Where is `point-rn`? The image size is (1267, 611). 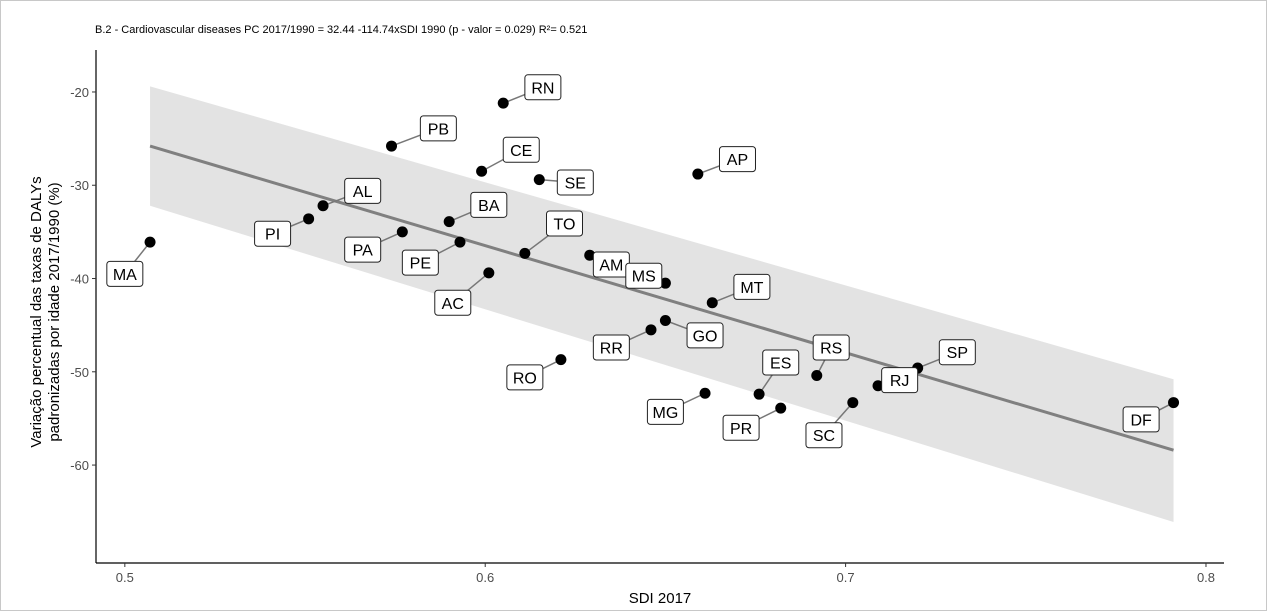 point-rn is located at coordinates (503, 103).